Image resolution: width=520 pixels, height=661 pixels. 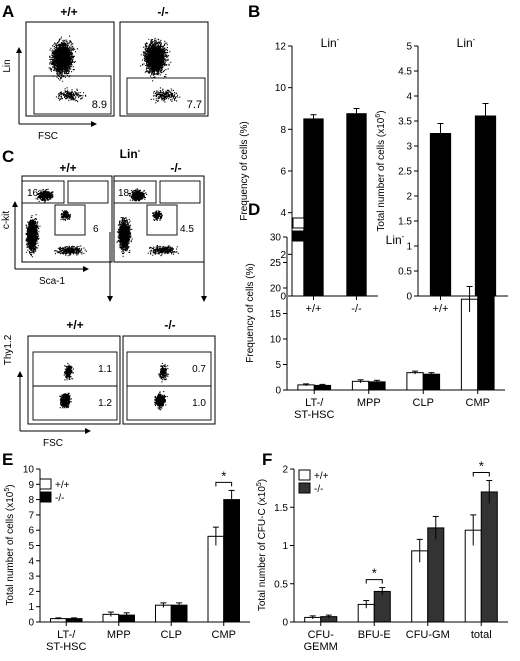 I want to click on panel-c-bottom-plot-wt, so click(x=74, y=380).